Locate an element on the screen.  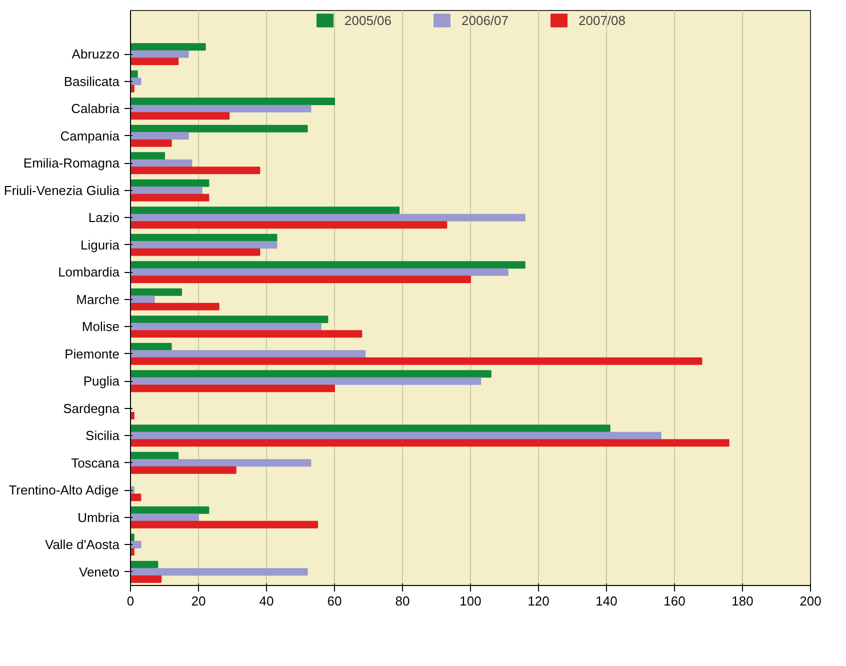
x-tick-label: 80 is located at coordinates (402, 601).